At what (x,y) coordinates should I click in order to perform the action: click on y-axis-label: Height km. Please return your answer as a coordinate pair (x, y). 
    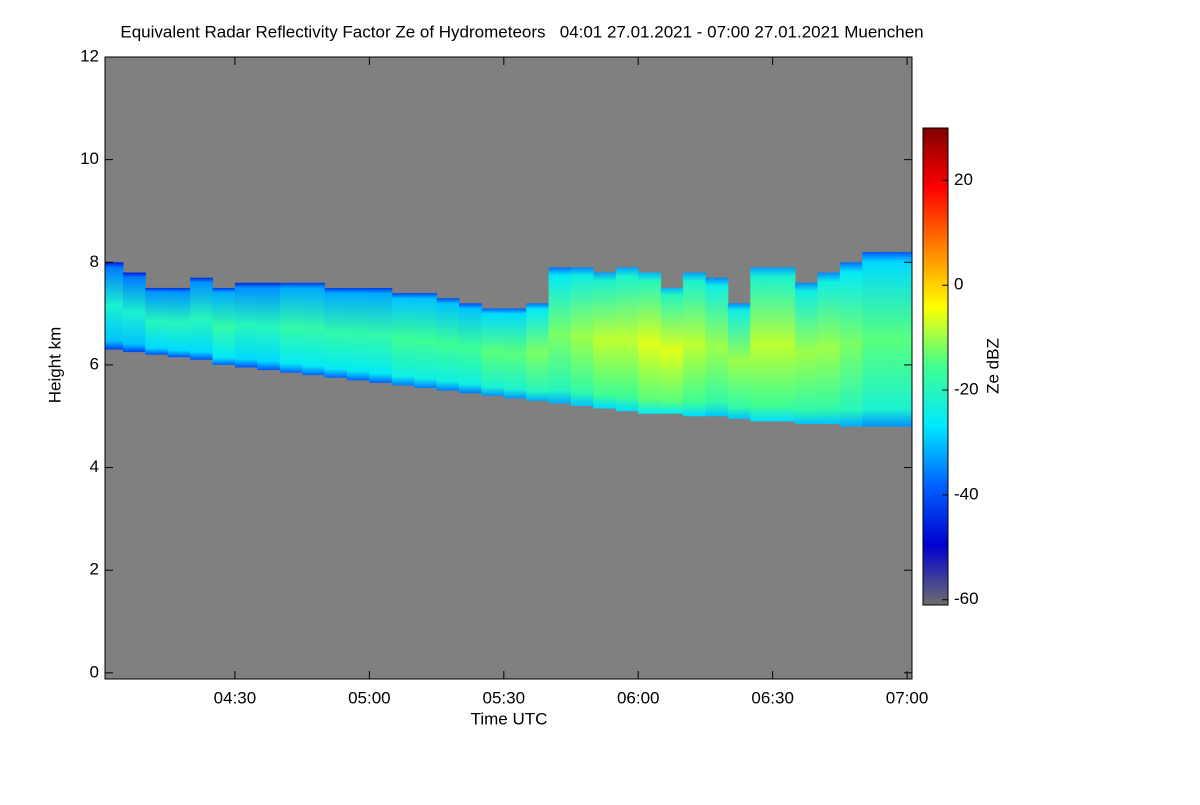
    Looking at the image, I should click on (54, 365).